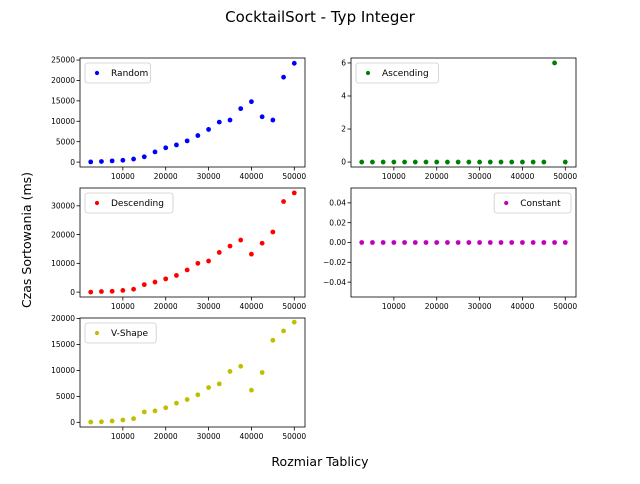 The width and height of the screenshot is (640, 484). Describe the element at coordinates (129, 74) in the screenshot. I see `legend-label: Random` at that location.